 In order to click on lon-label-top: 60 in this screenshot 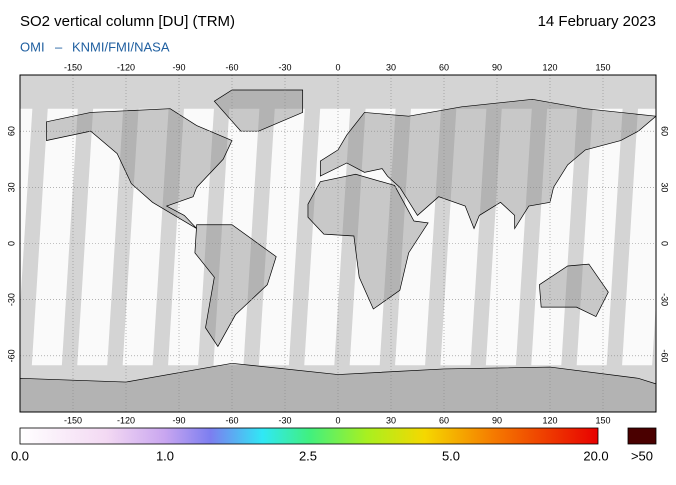, I will do `click(444, 67)`.